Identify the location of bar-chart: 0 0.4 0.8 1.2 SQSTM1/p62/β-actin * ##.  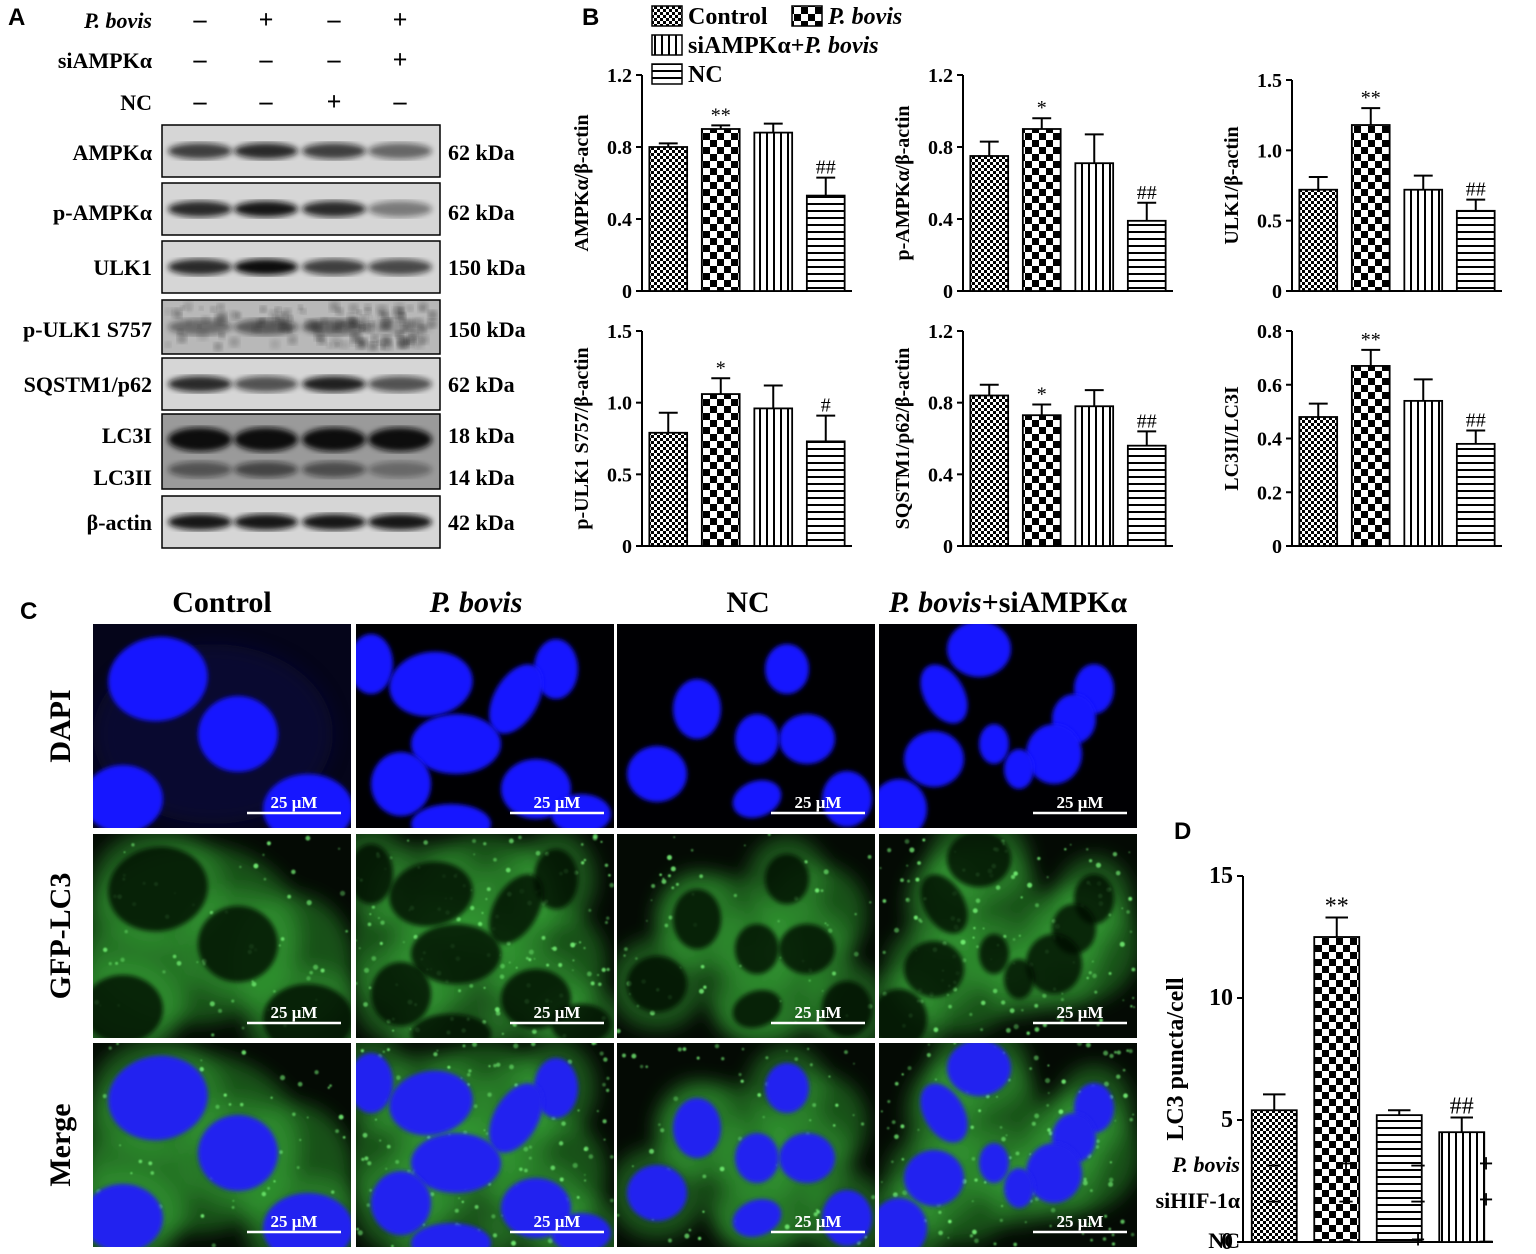
(1032, 439).